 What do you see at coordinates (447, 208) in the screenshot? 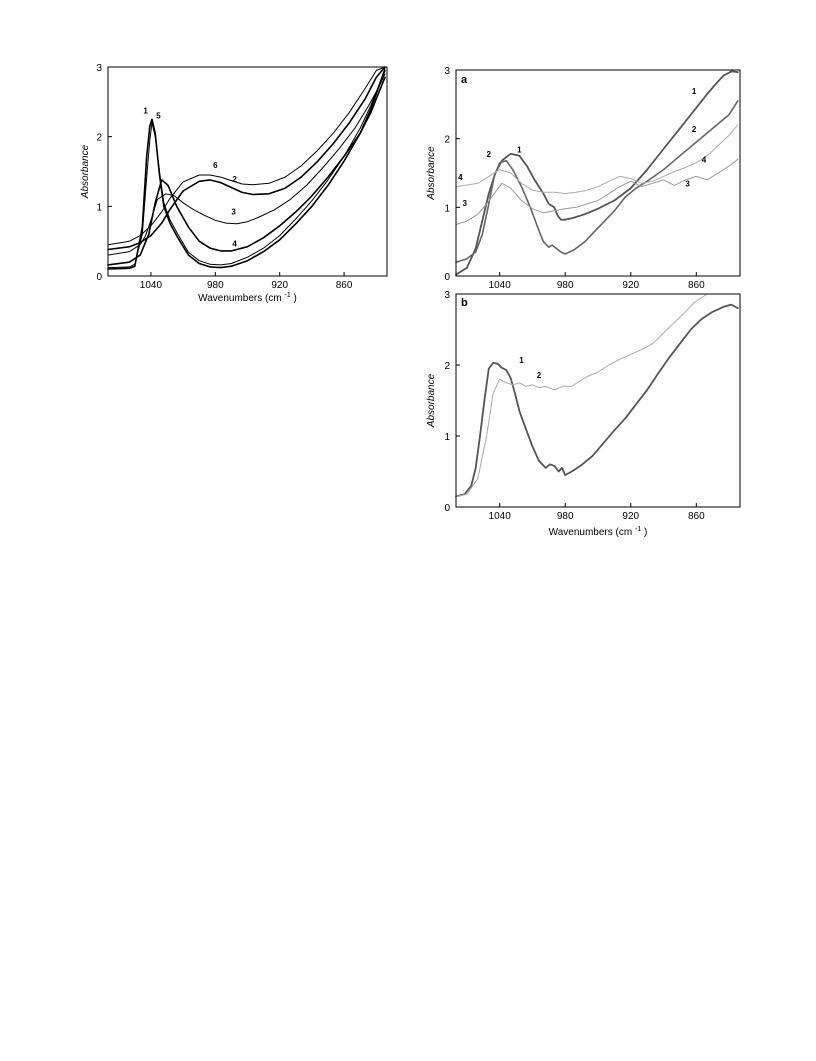
I see `y-tick-label-right-a-1: 1` at bounding box center [447, 208].